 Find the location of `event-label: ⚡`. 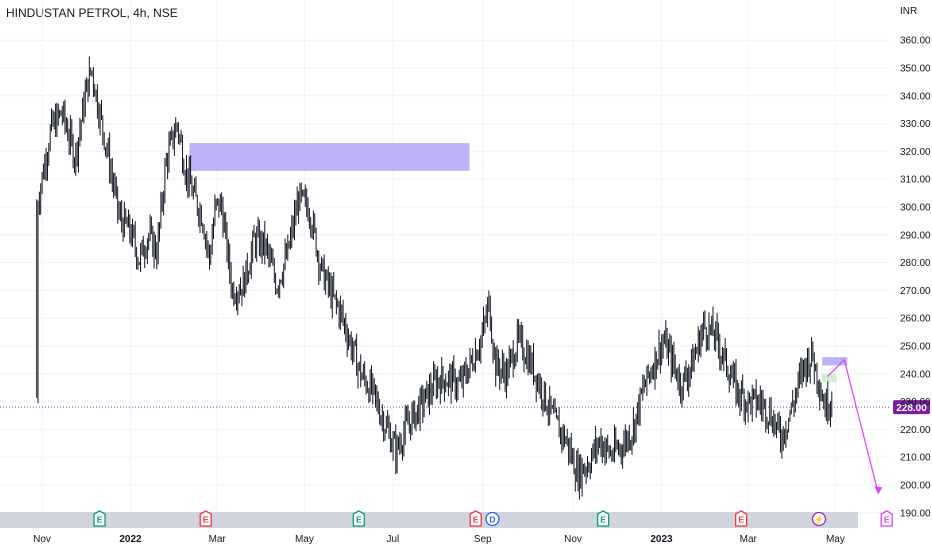

event-label: ⚡ is located at coordinates (819, 520).